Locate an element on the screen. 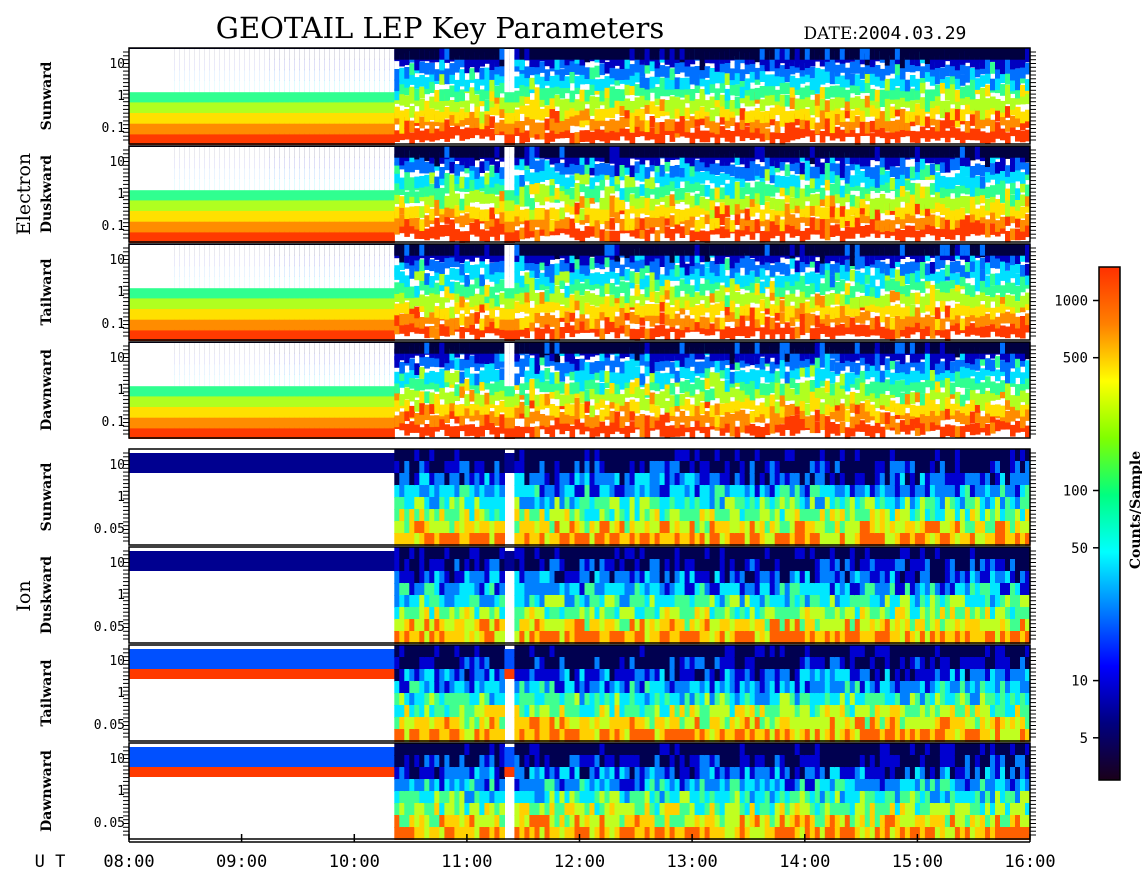  panel-electron-sunward: 10 1 0.1 Sunward is located at coordinates (537, 96).